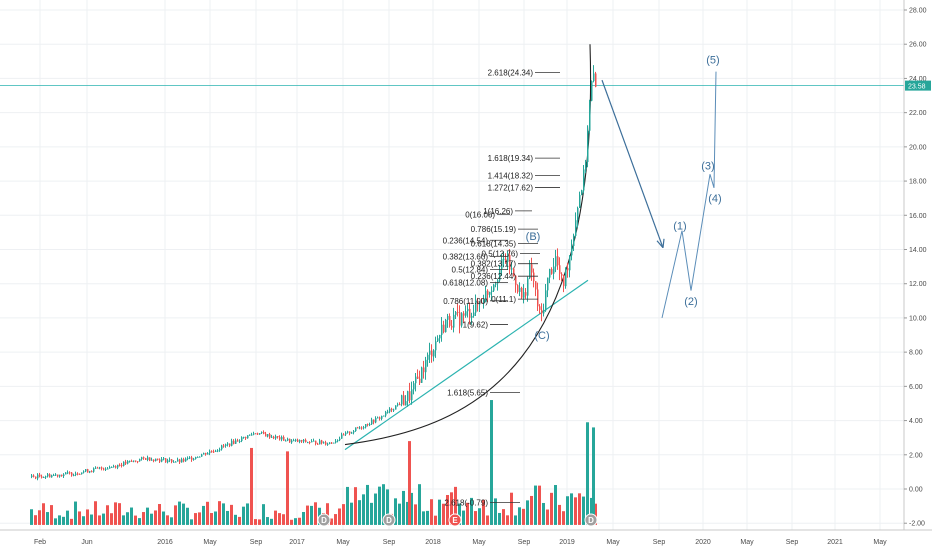  I want to click on wave-label: (1), so click(679, 227).